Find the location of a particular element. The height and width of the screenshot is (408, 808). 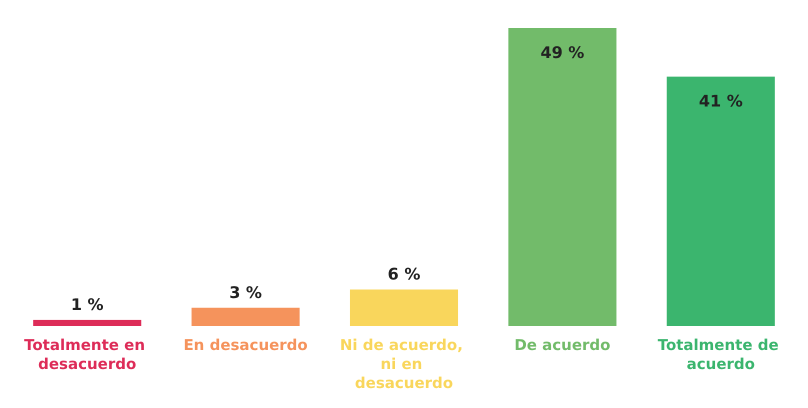

data-label: 3 % is located at coordinates (245, 292).